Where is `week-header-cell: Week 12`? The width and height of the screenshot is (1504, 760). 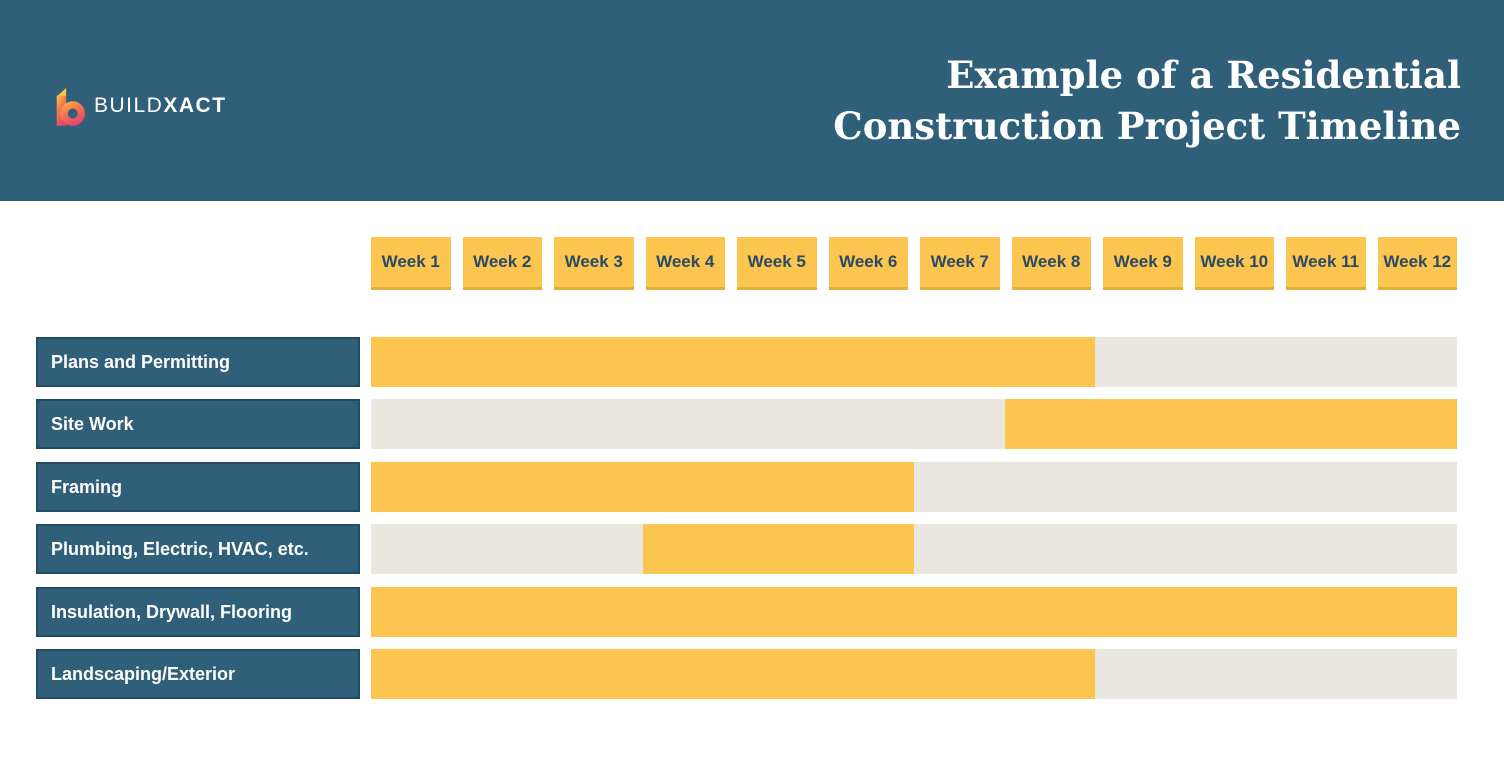
week-header-cell: Week 12 is located at coordinates (1417, 263).